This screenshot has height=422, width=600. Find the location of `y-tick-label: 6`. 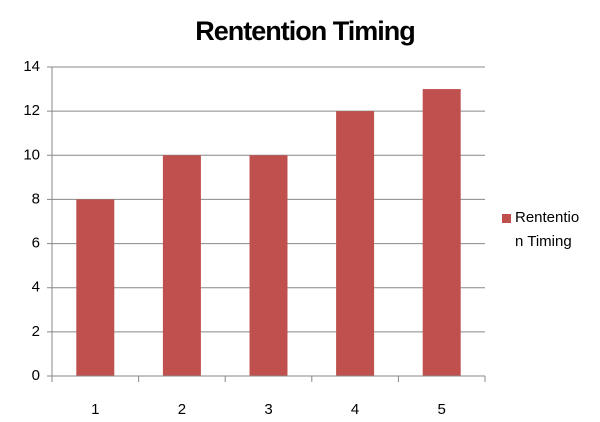

y-tick-label: 6 is located at coordinates (36, 243).